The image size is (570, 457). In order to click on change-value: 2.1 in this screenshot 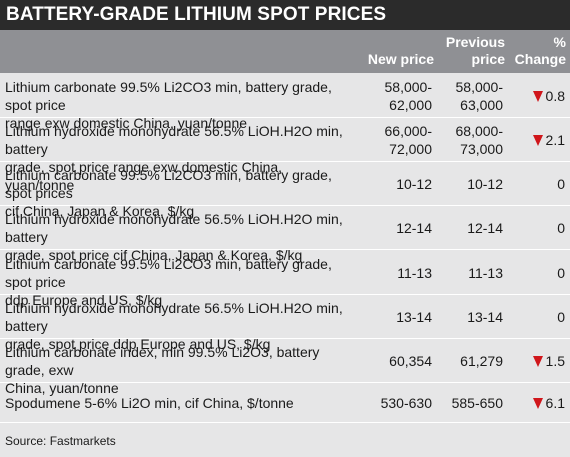, I will do `click(535, 140)`.